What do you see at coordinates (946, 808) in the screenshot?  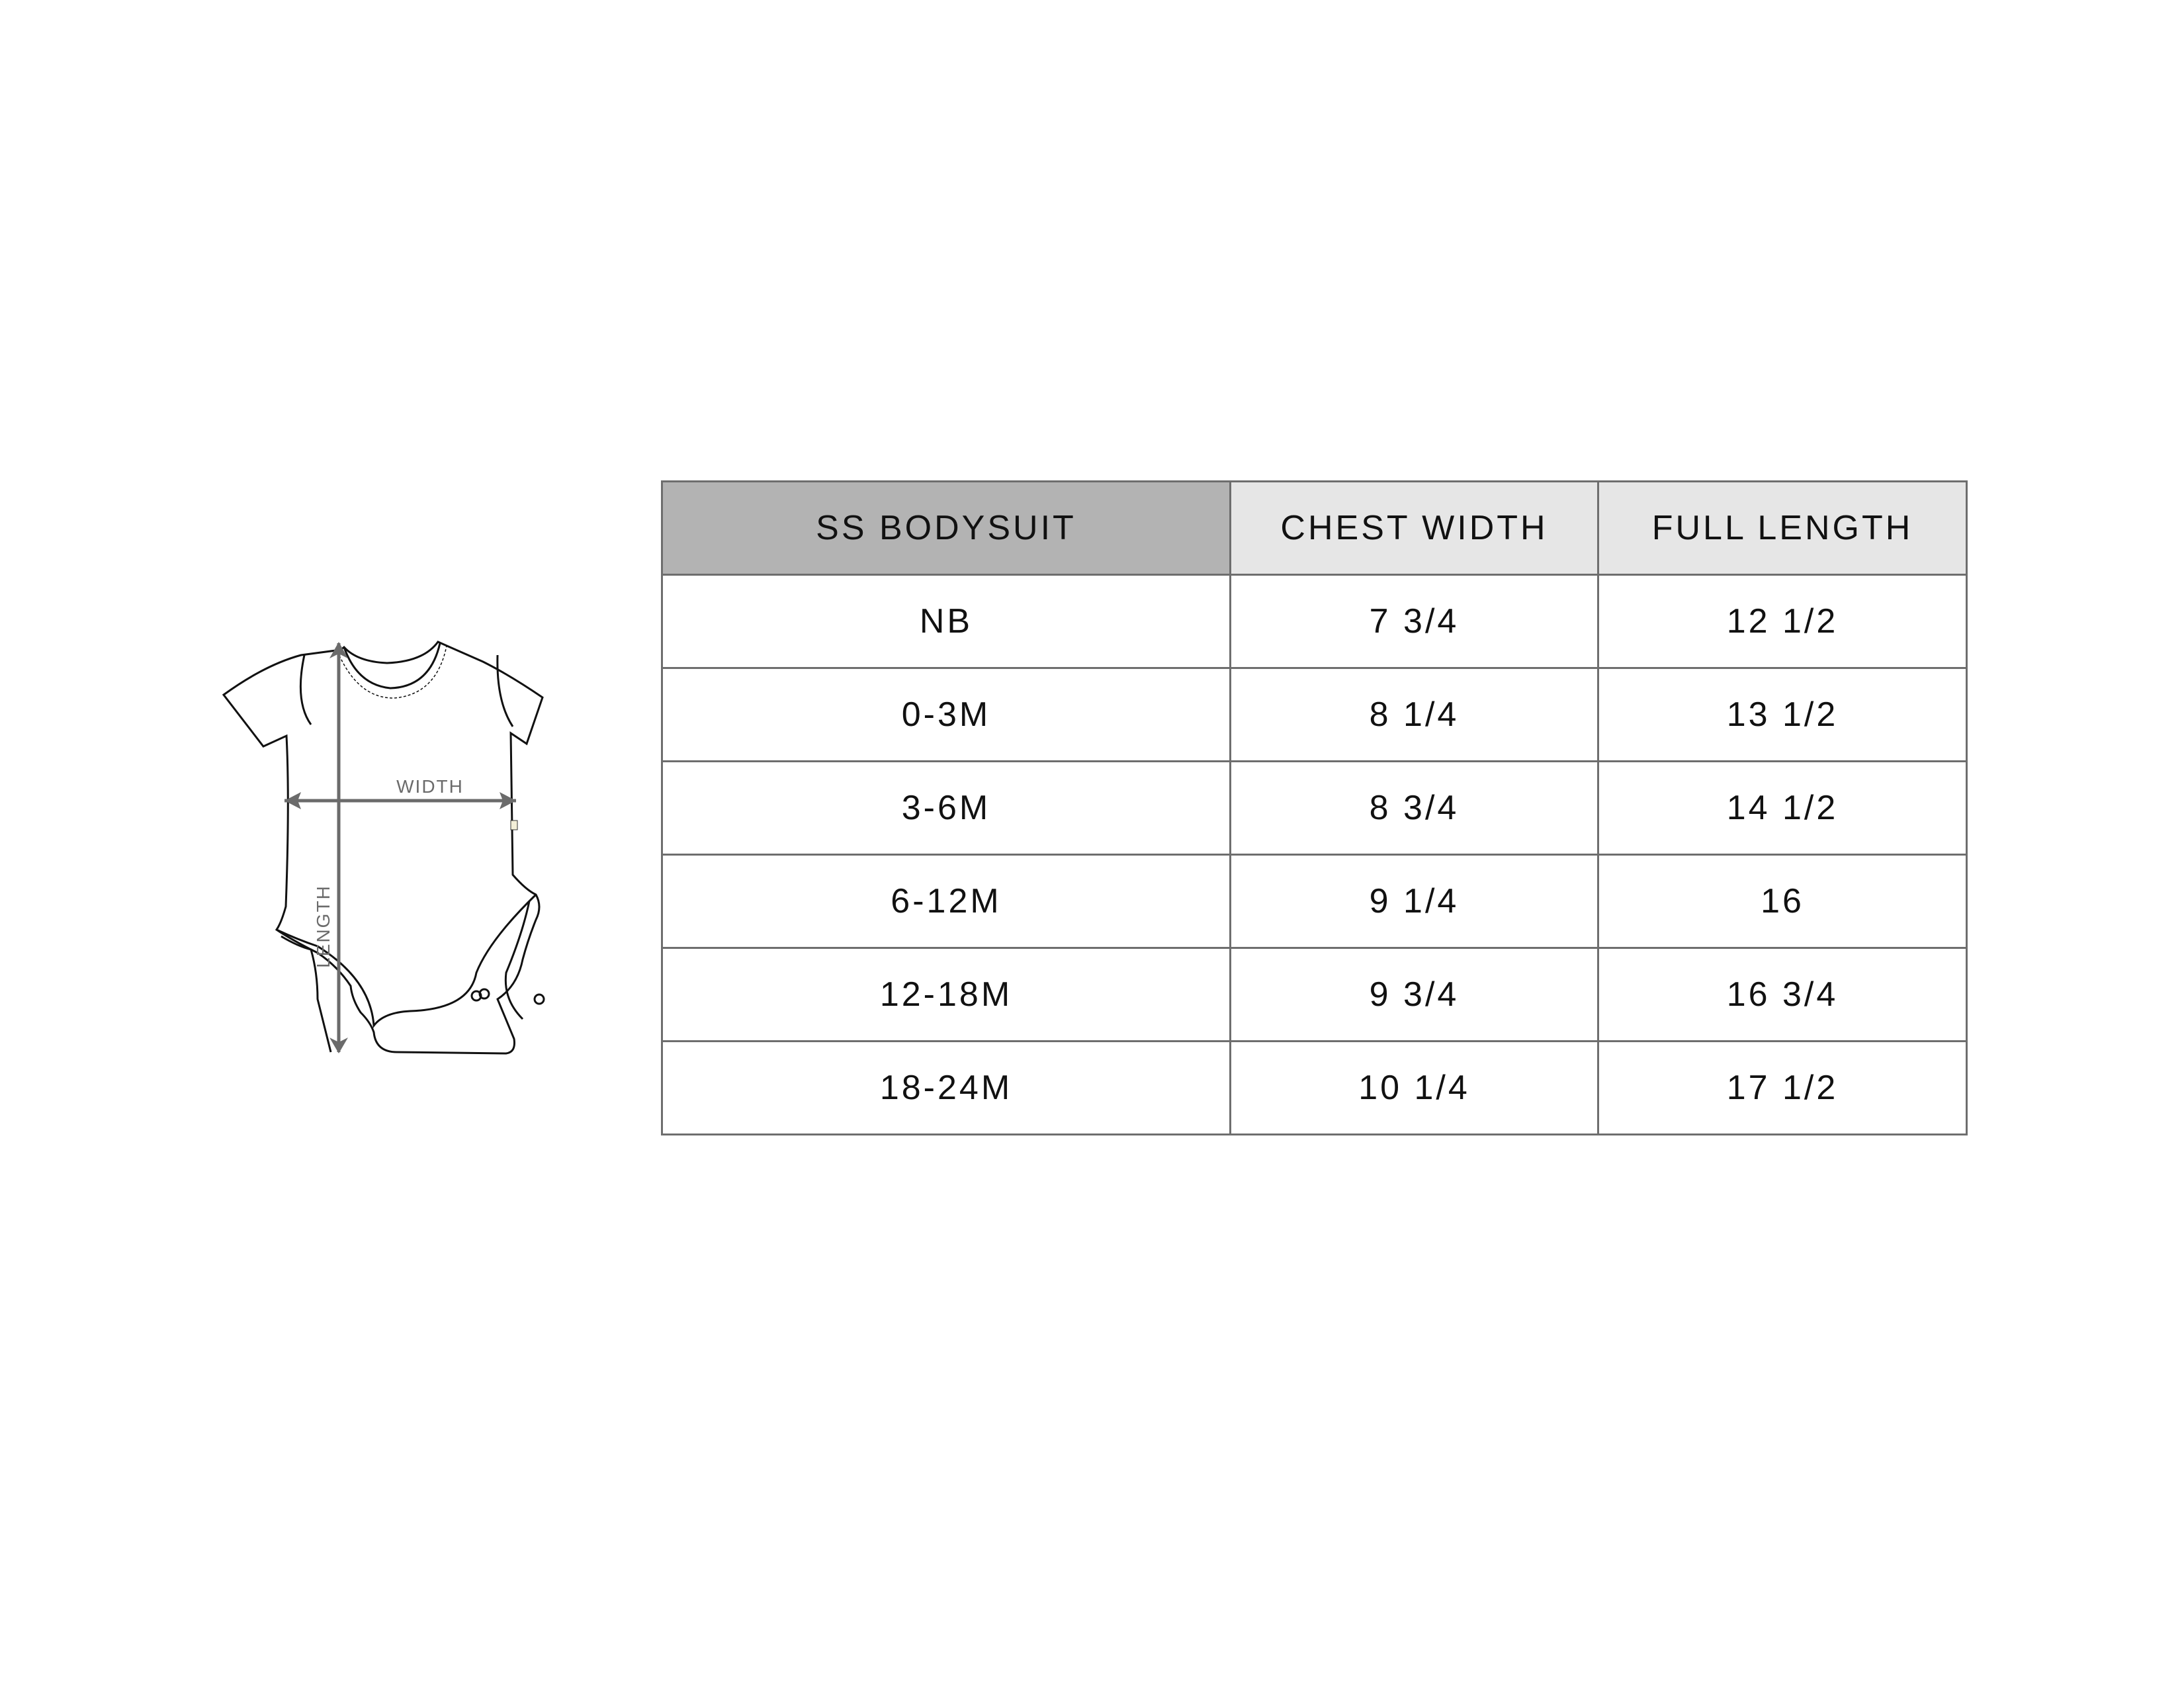 I see `size-cell: 3-6M` at bounding box center [946, 808].